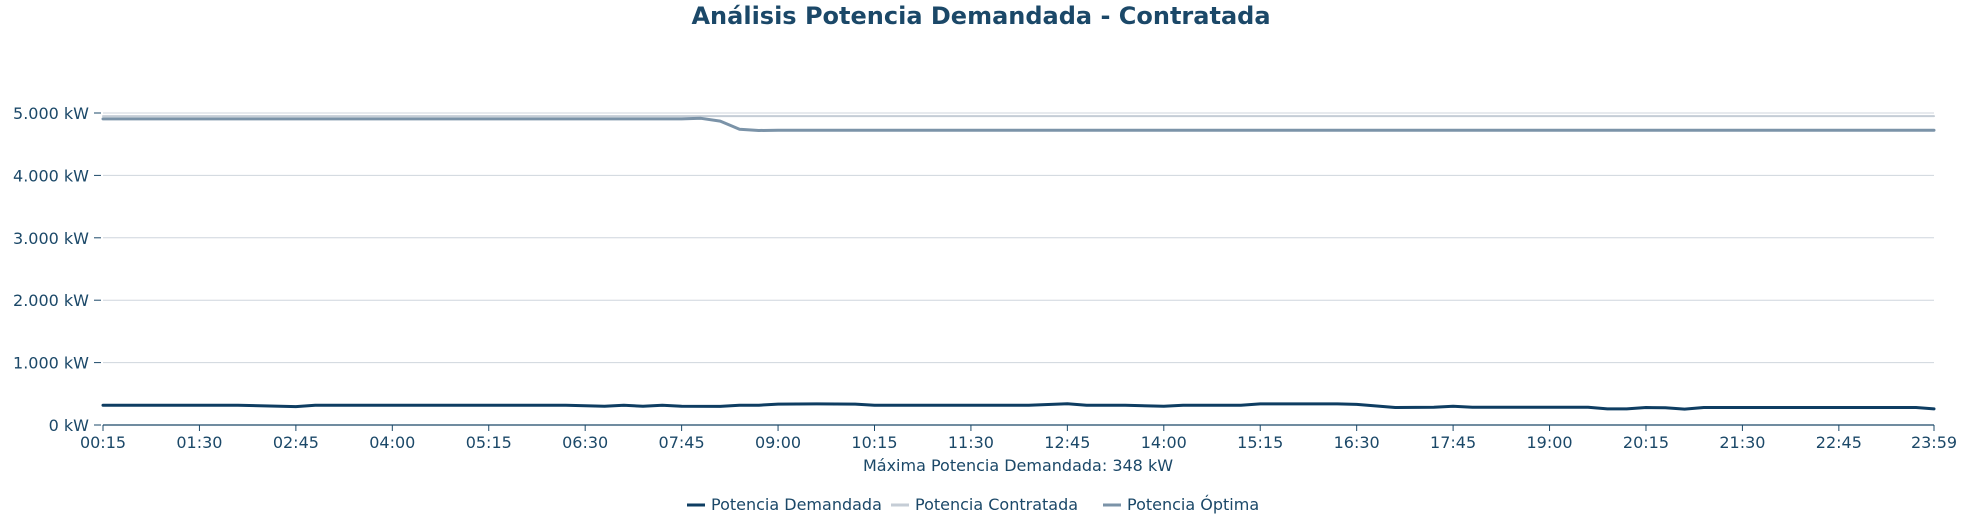 Image resolution: width=1962 pixels, height=525 pixels. What do you see at coordinates (1357, 442) in the screenshot?
I see `x-tick-label: 16:30` at bounding box center [1357, 442].